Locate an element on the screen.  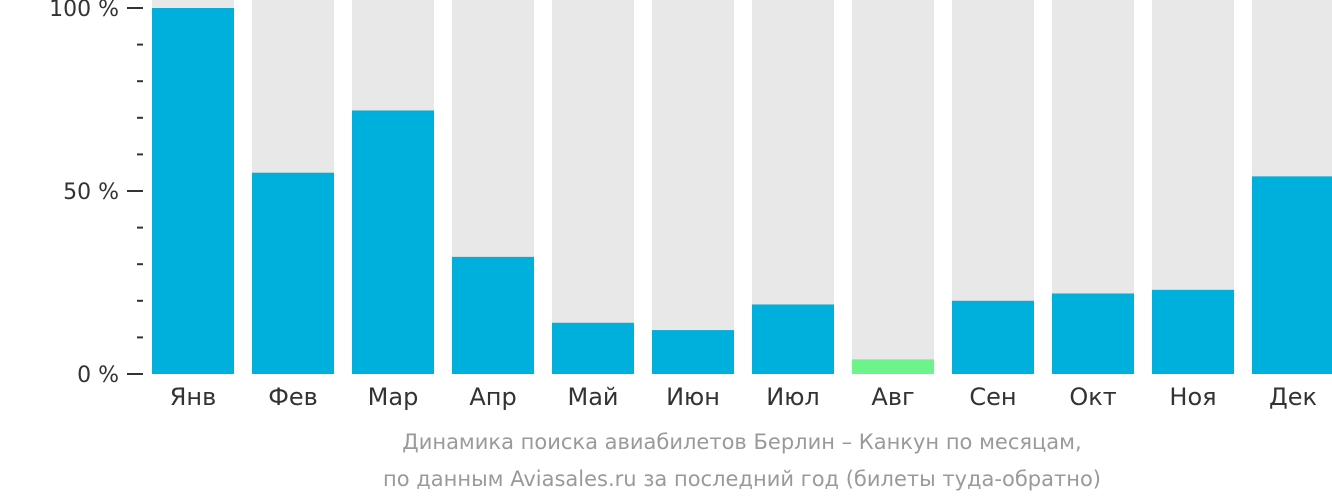
x-tick-label: Май is located at coordinates (592, 397).